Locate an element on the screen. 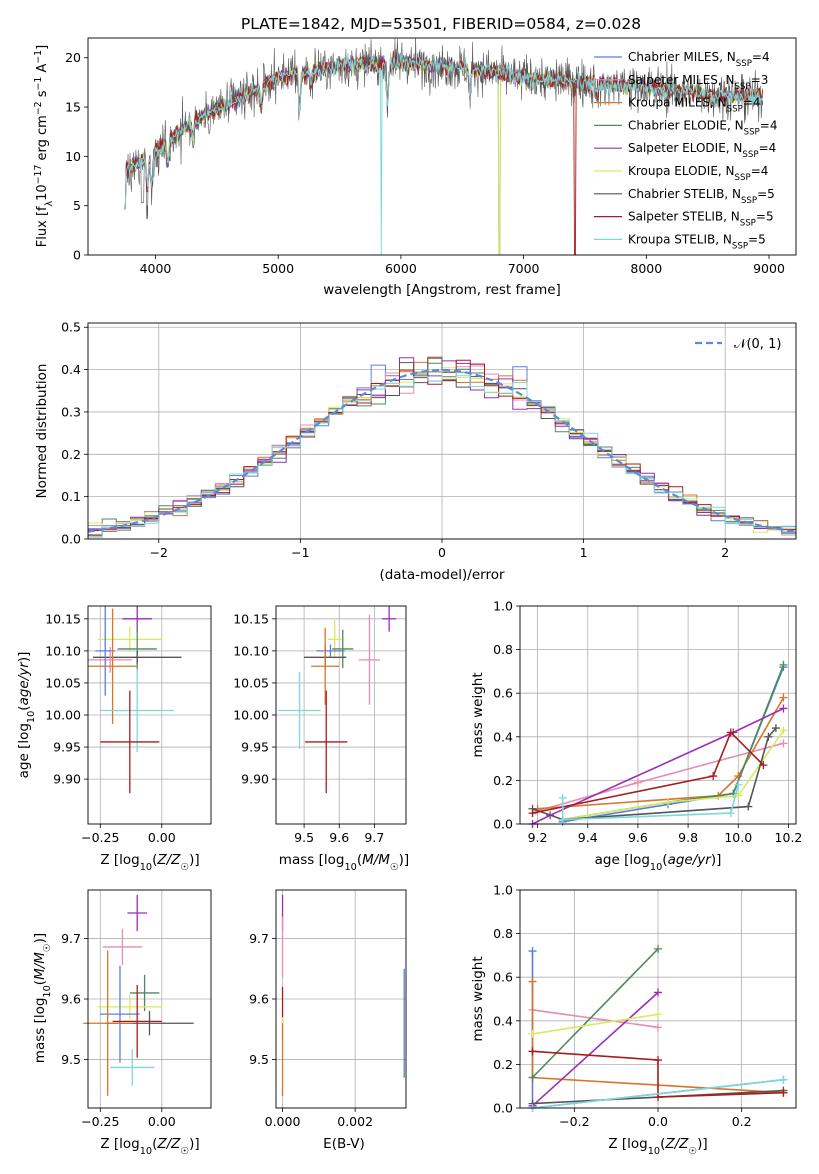 This screenshot has height=1174, width=819. hist-legend-label: 𝒩(0, 1) is located at coordinates (757, 344).